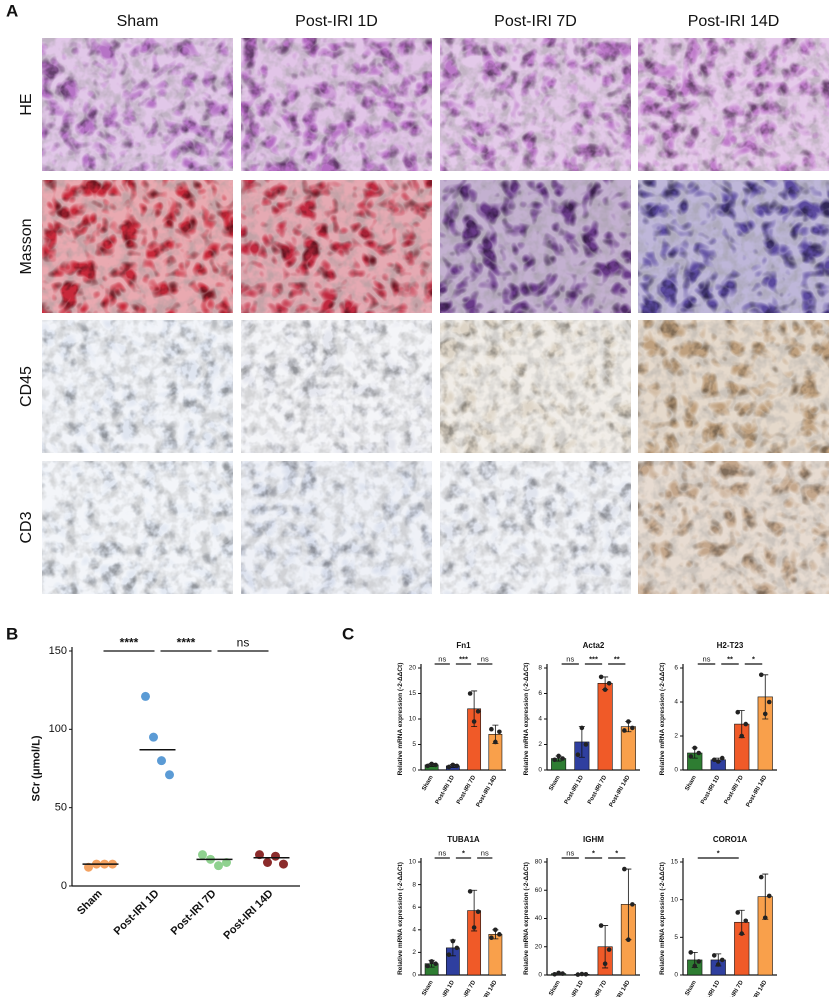  What do you see at coordinates (730, 645) in the screenshot?
I see `chart-title: H2-T23` at bounding box center [730, 645].